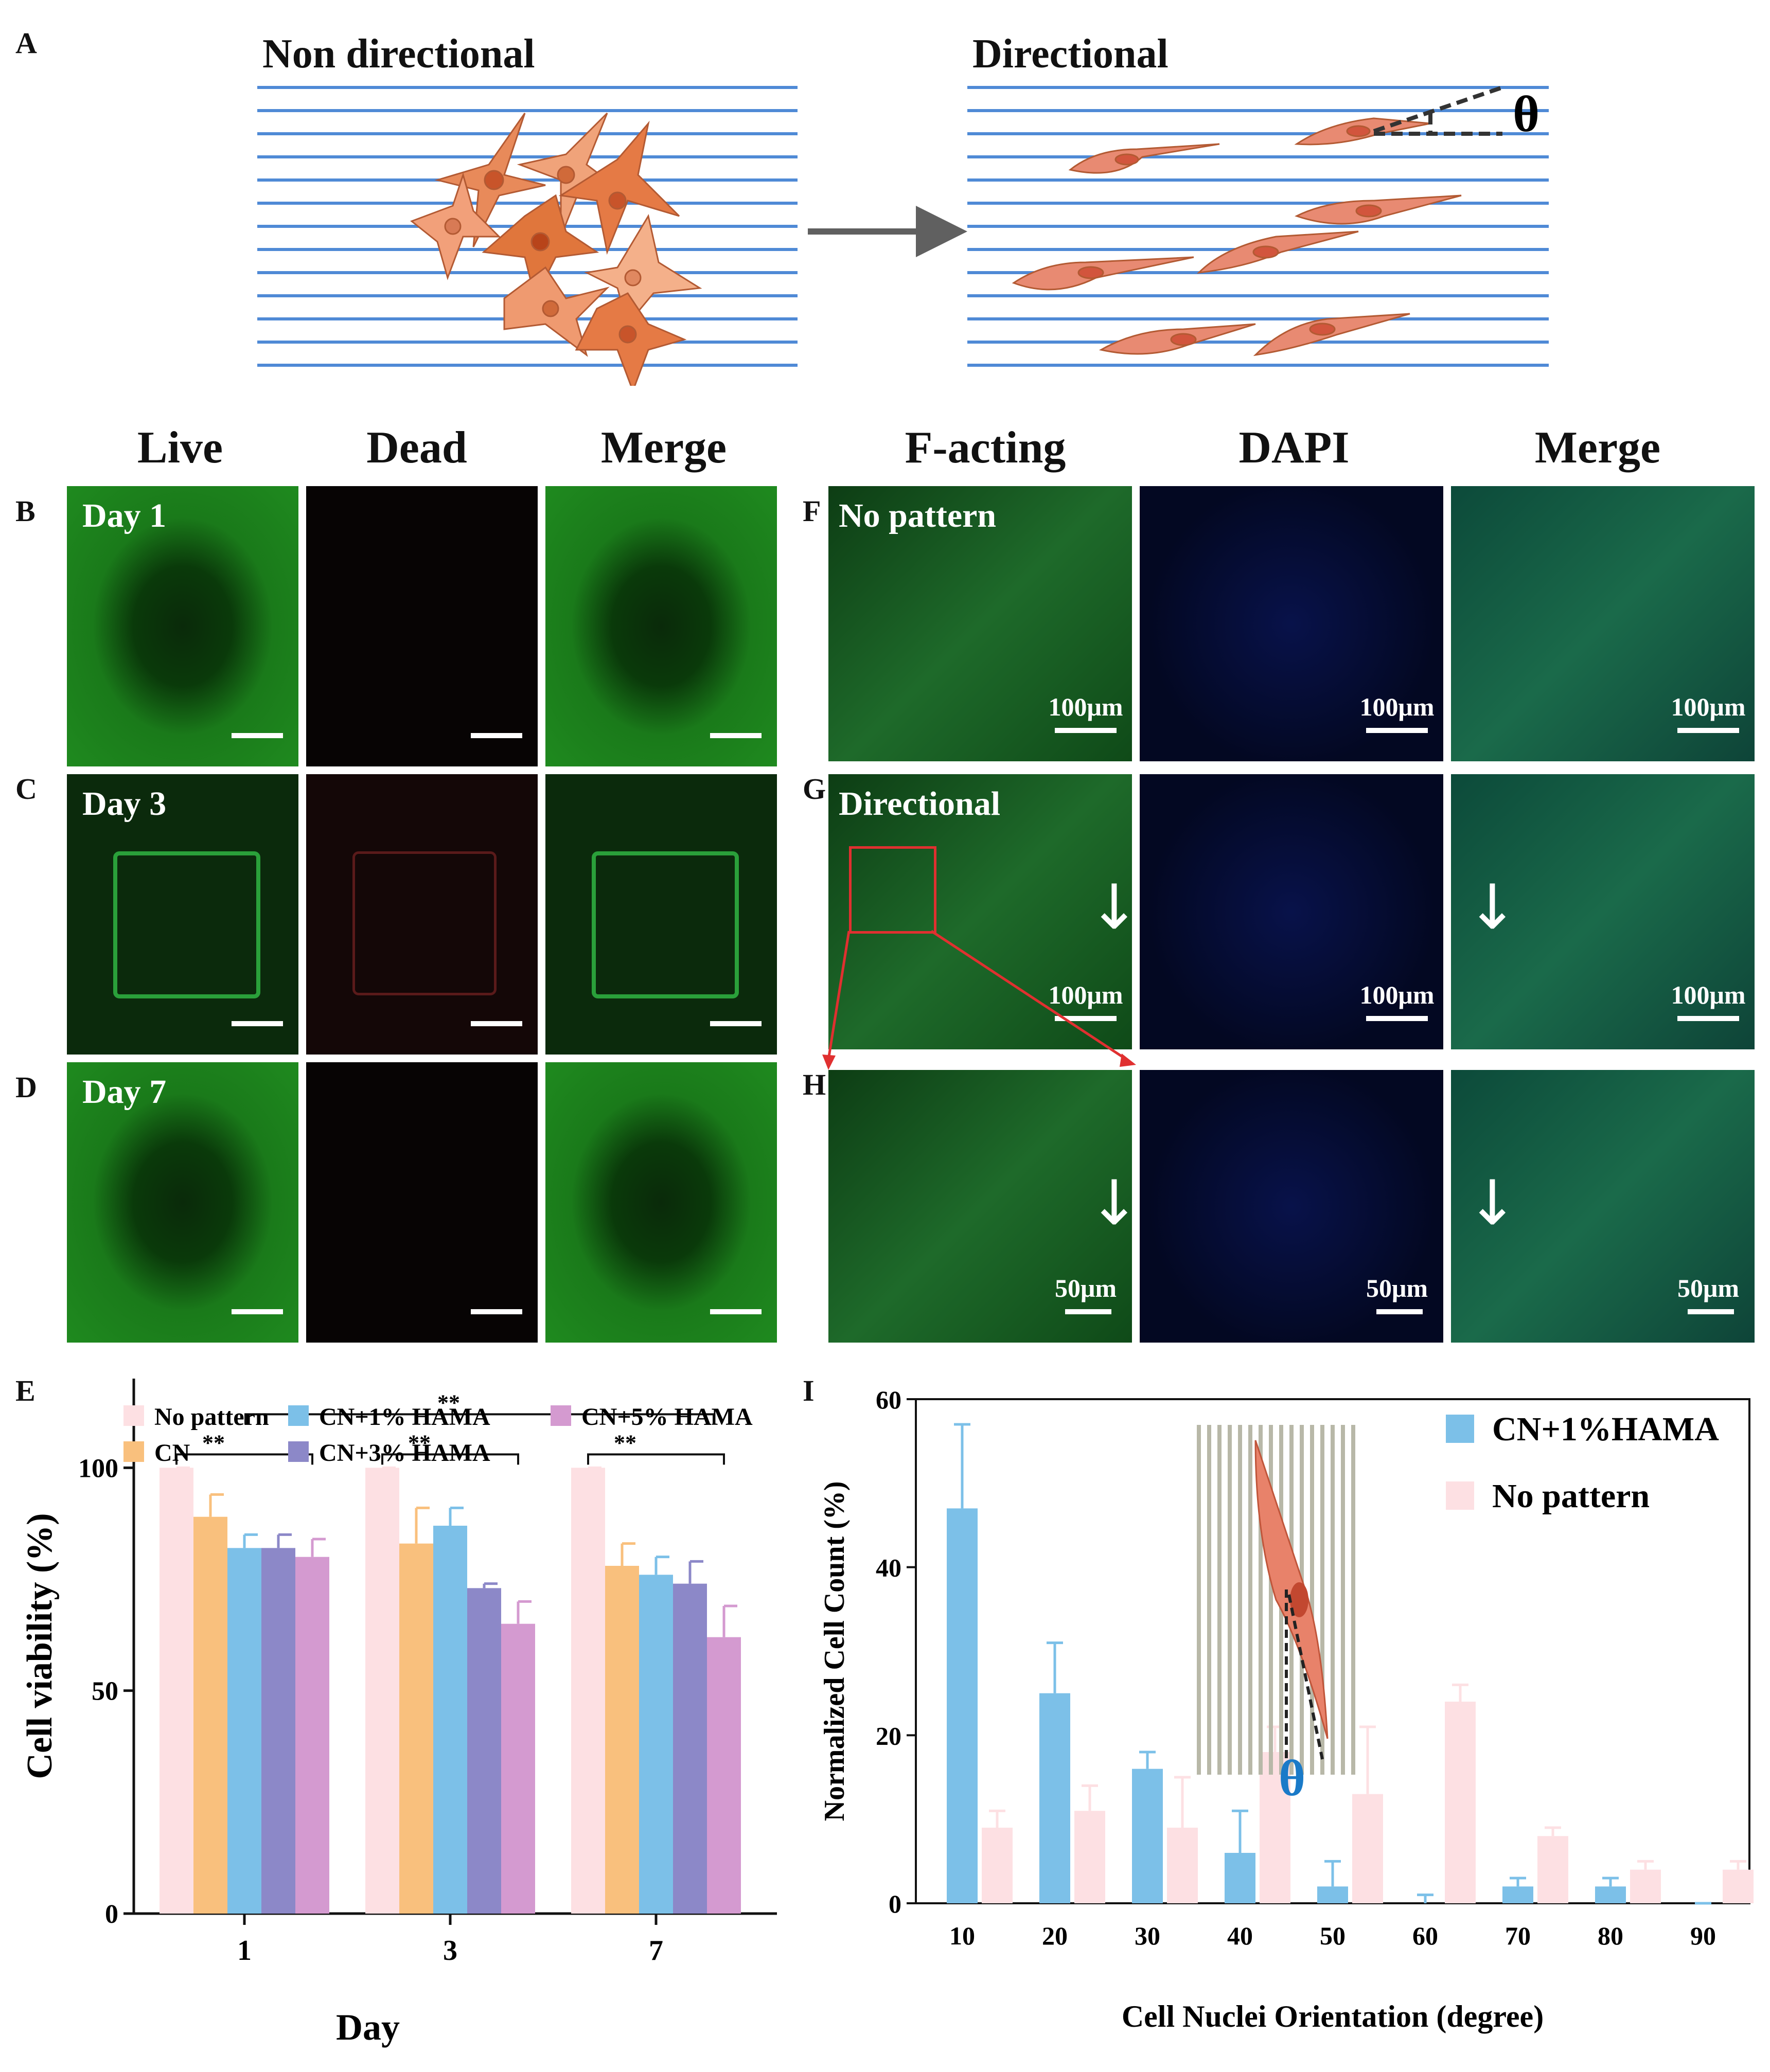 The image size is (1770, 2072). I want to click on x-tick-label: 40, so click(1240, 1936).